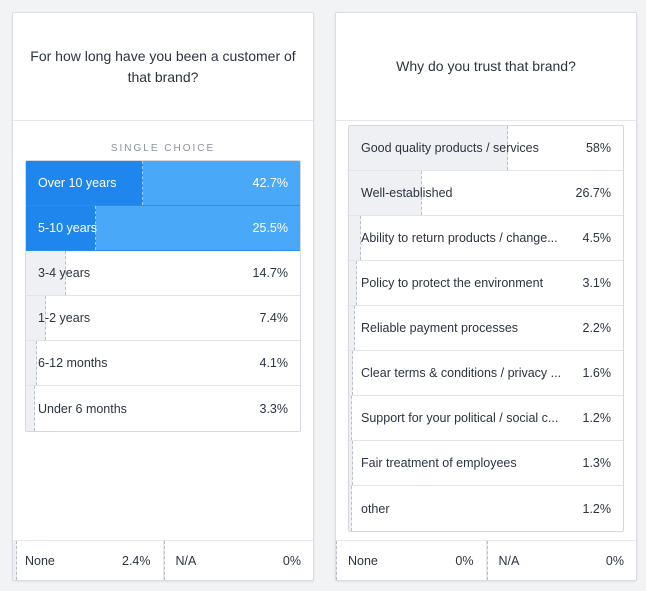 This screenshot has width=646, height=591. I want to click on answer-option-row: Good quality products / services 58%, so click(486, 148).